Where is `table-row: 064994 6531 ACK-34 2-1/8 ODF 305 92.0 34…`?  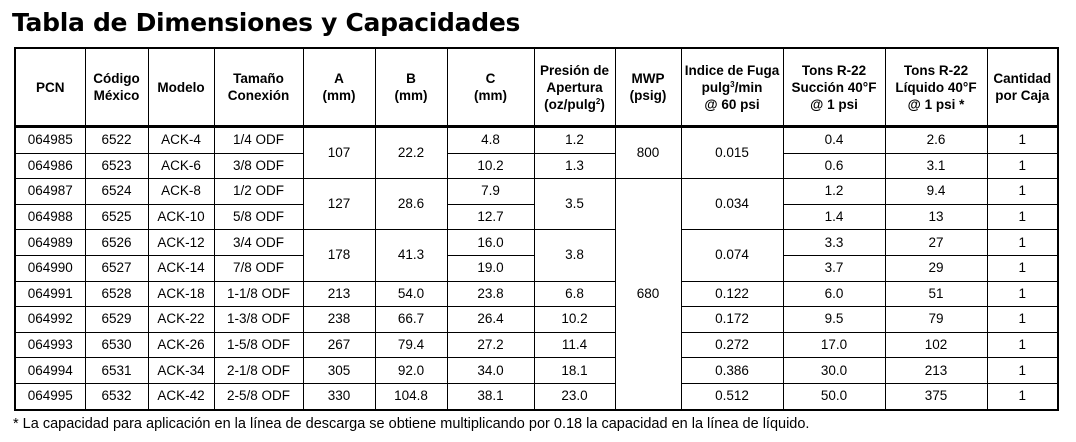 table-row: 064994 6531 ACK-34 2-1/8 ODF 305 92.0 34… is located at coordinates (536, 370).